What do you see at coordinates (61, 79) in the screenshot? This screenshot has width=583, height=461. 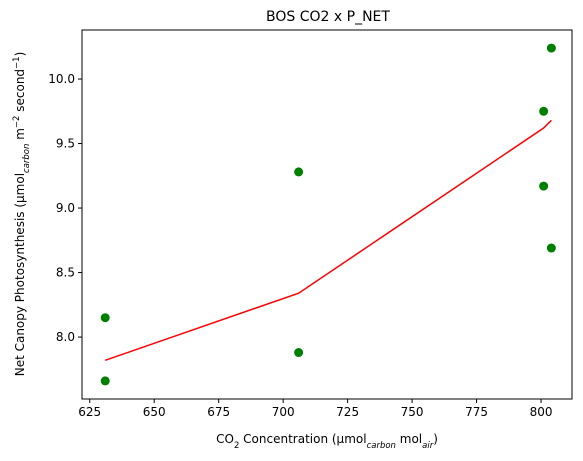 I see `y-tick-label: 10.0` at bounding box center [61, 79].